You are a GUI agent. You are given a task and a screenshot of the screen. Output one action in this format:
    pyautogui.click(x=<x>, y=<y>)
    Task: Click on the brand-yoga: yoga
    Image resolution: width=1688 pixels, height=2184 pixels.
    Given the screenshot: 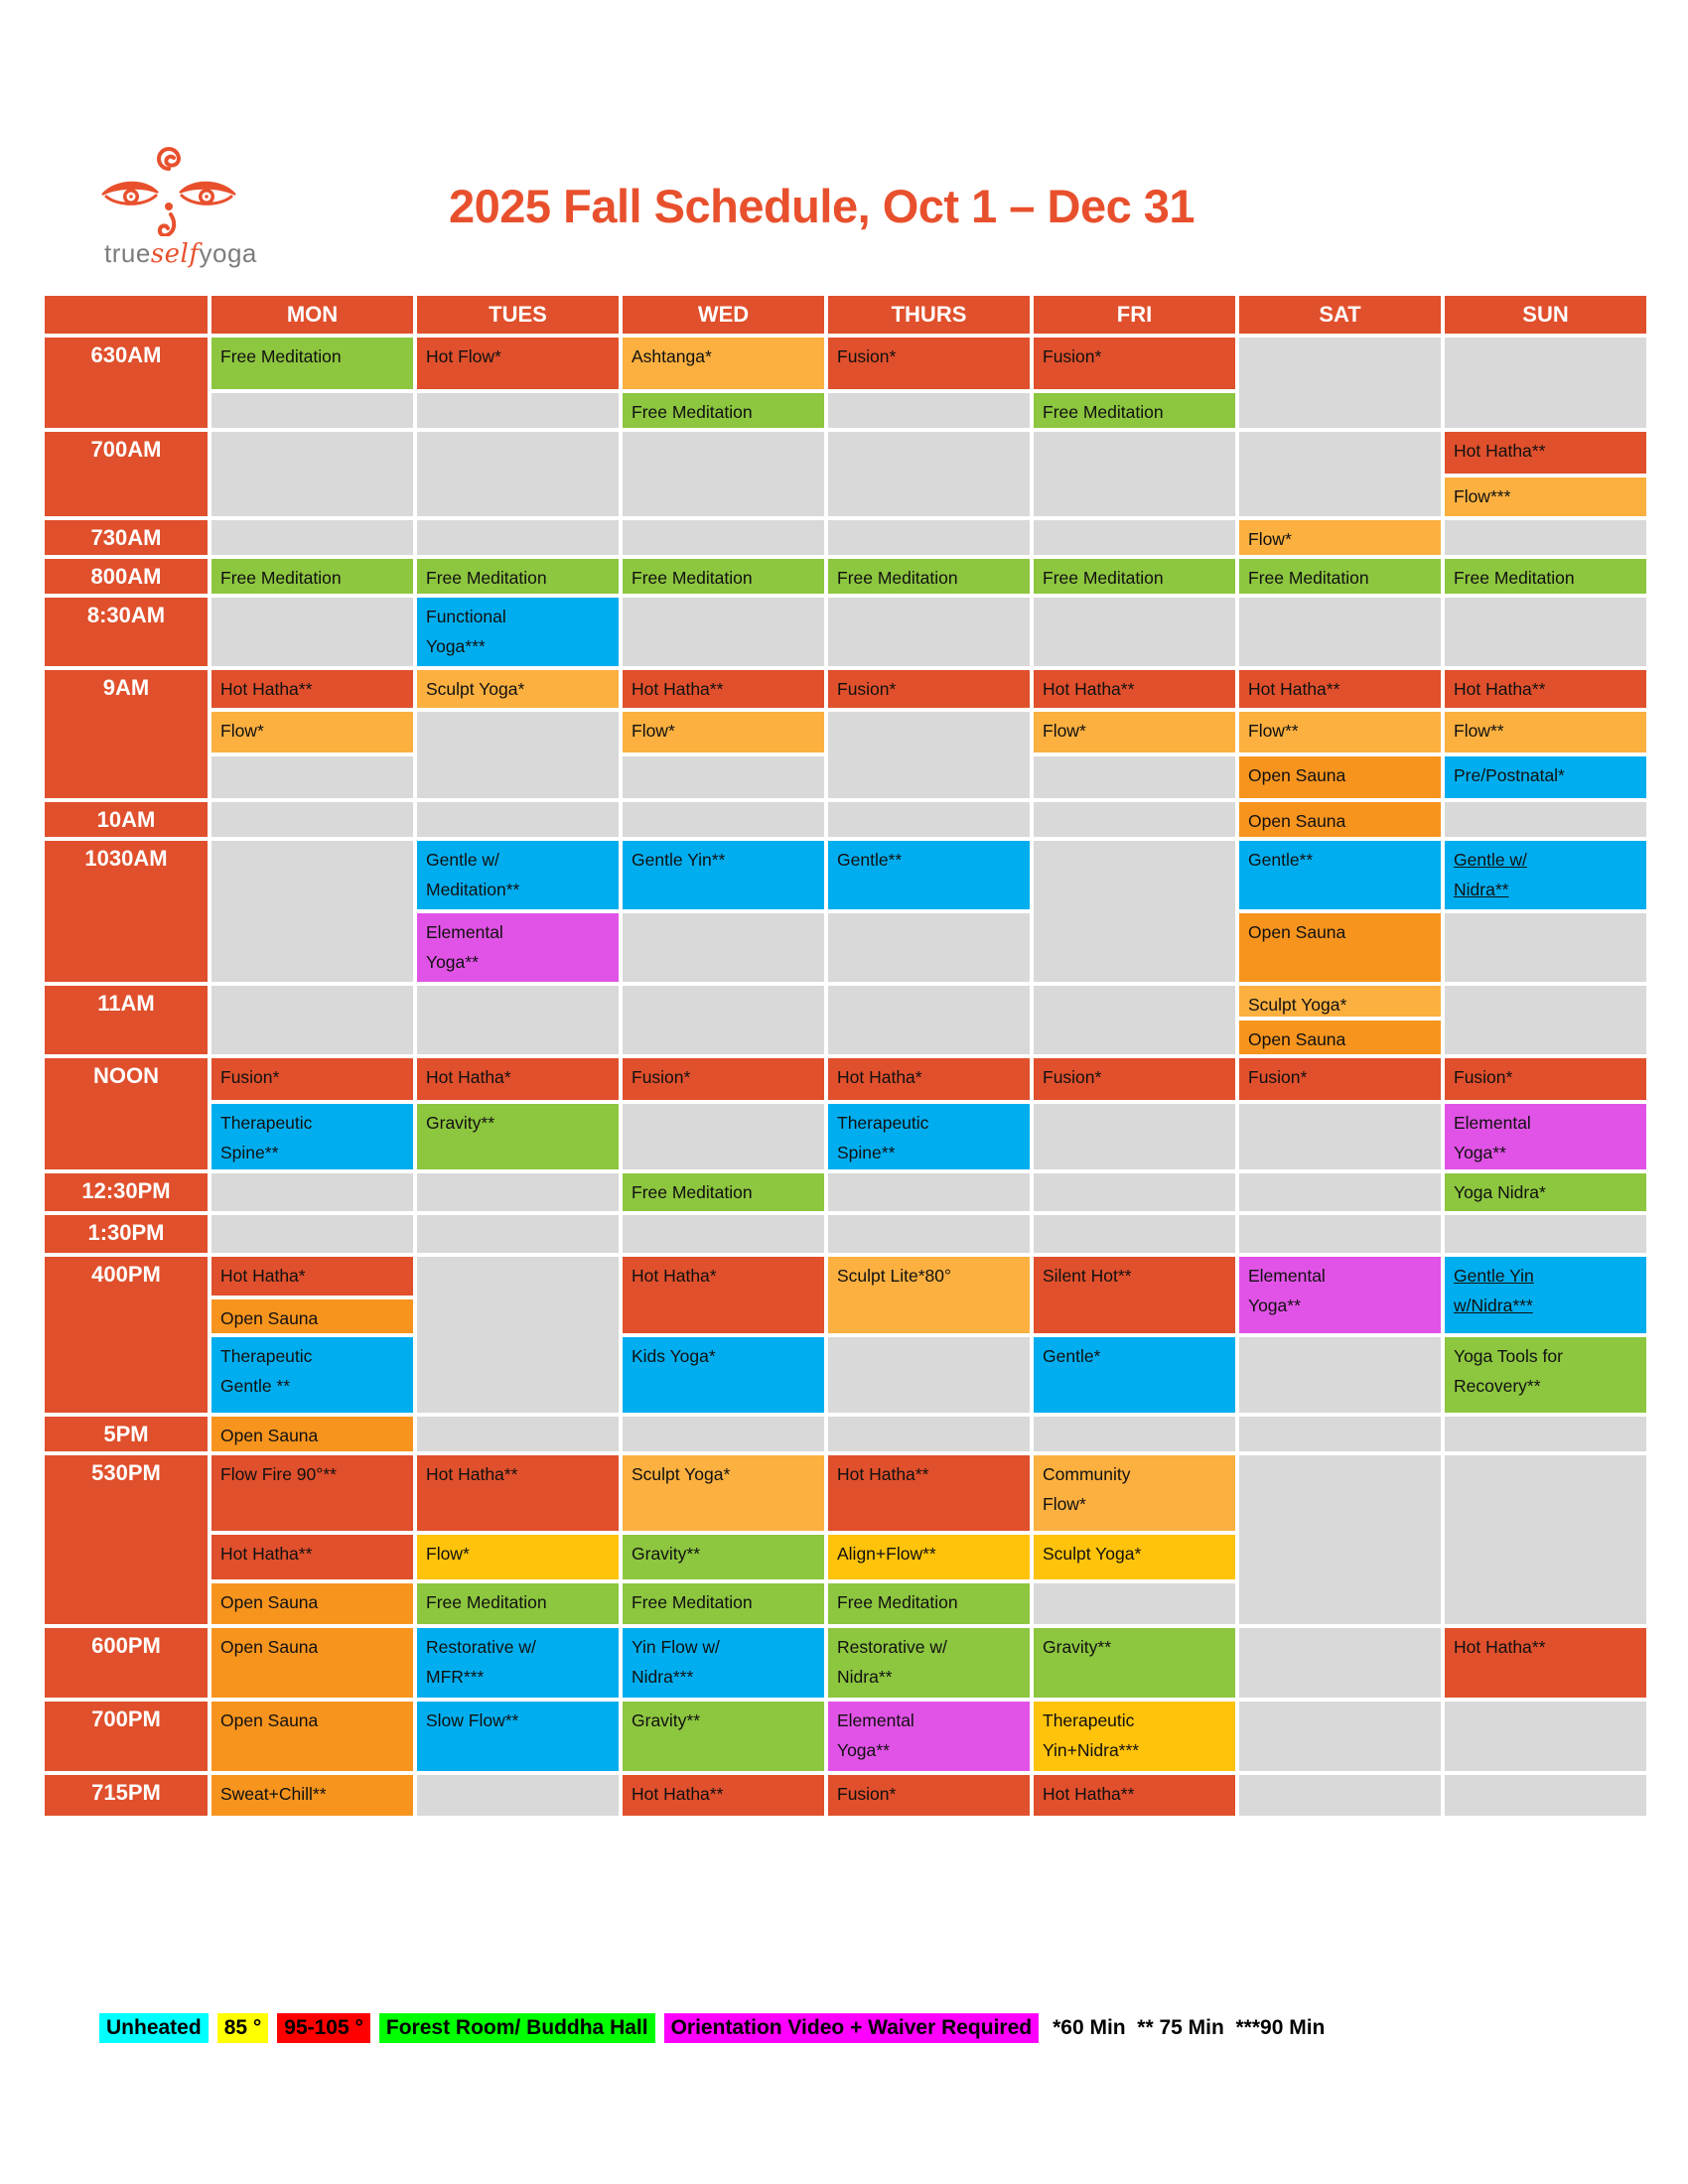 What is the action you would take?
    pyautogui.click(x=228, y=253)
    